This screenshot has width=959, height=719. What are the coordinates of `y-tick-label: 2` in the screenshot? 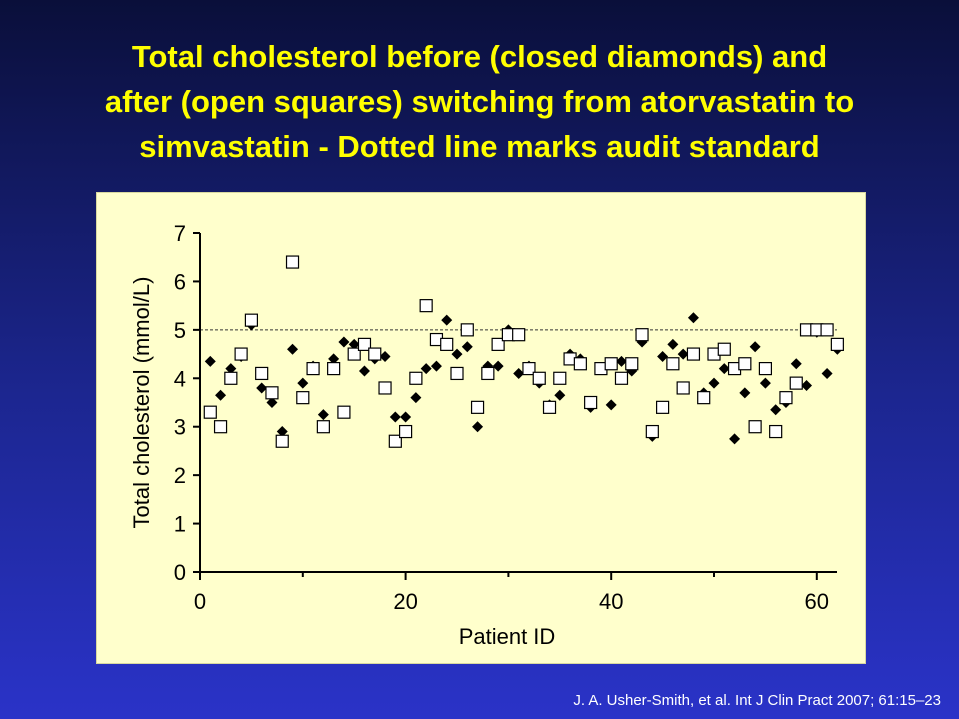 It's located at (180, 475).